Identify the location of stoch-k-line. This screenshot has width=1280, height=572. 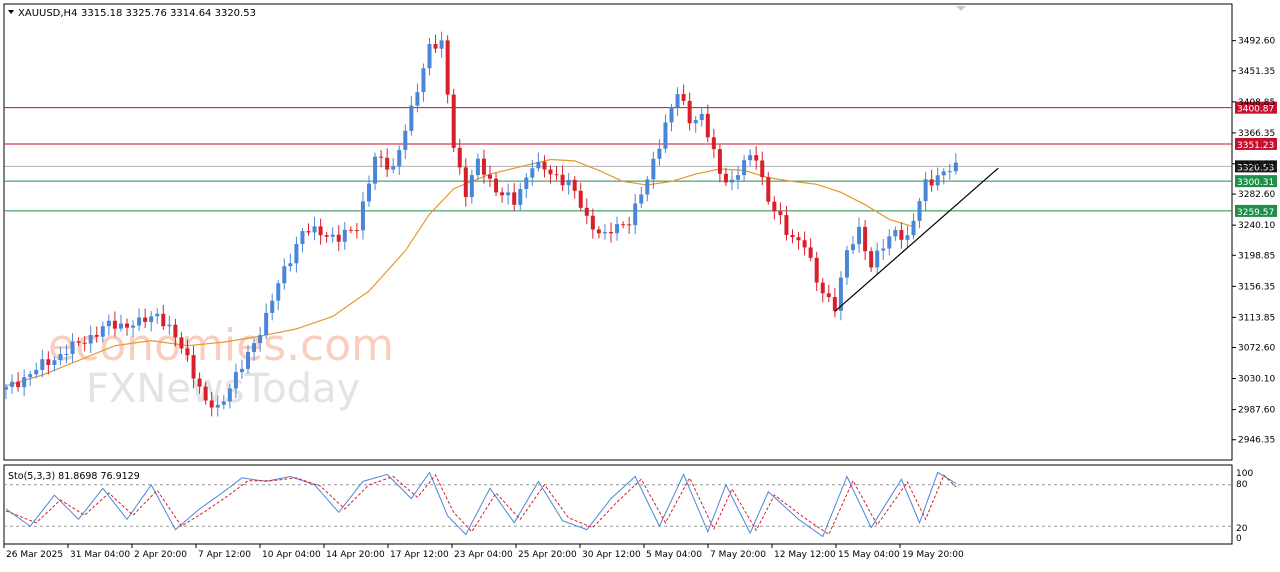
(481, 504).